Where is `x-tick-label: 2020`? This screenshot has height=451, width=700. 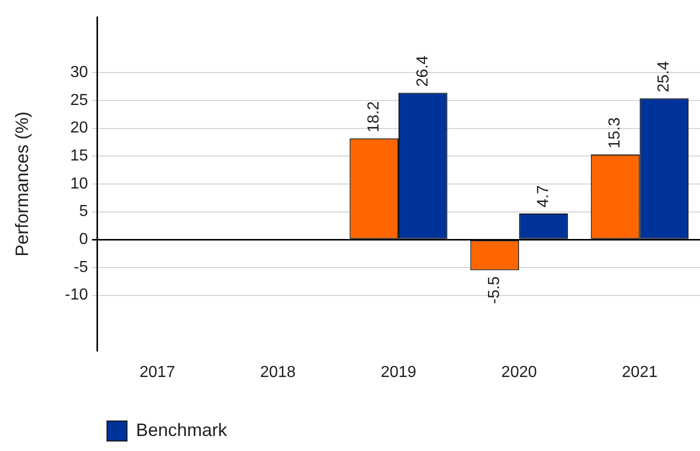 x-tick-label: 2020 is located at coordinates (519, 373).